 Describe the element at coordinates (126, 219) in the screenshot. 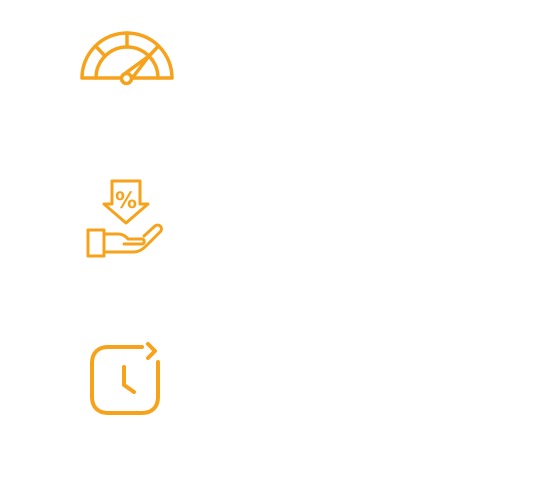

I see `percent-discount-hand-icon: %` at that location.